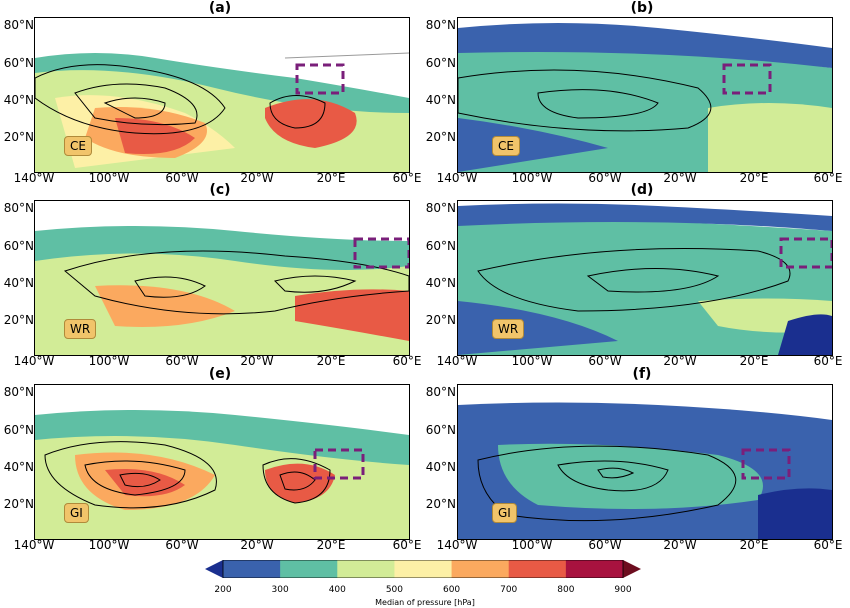 The width and height of the screenshot is (850, 608). What do you see at coordinates (18, 100) in the screenshot?
I see `lat-40-a: 40°N` at bounding box center [18, 100].